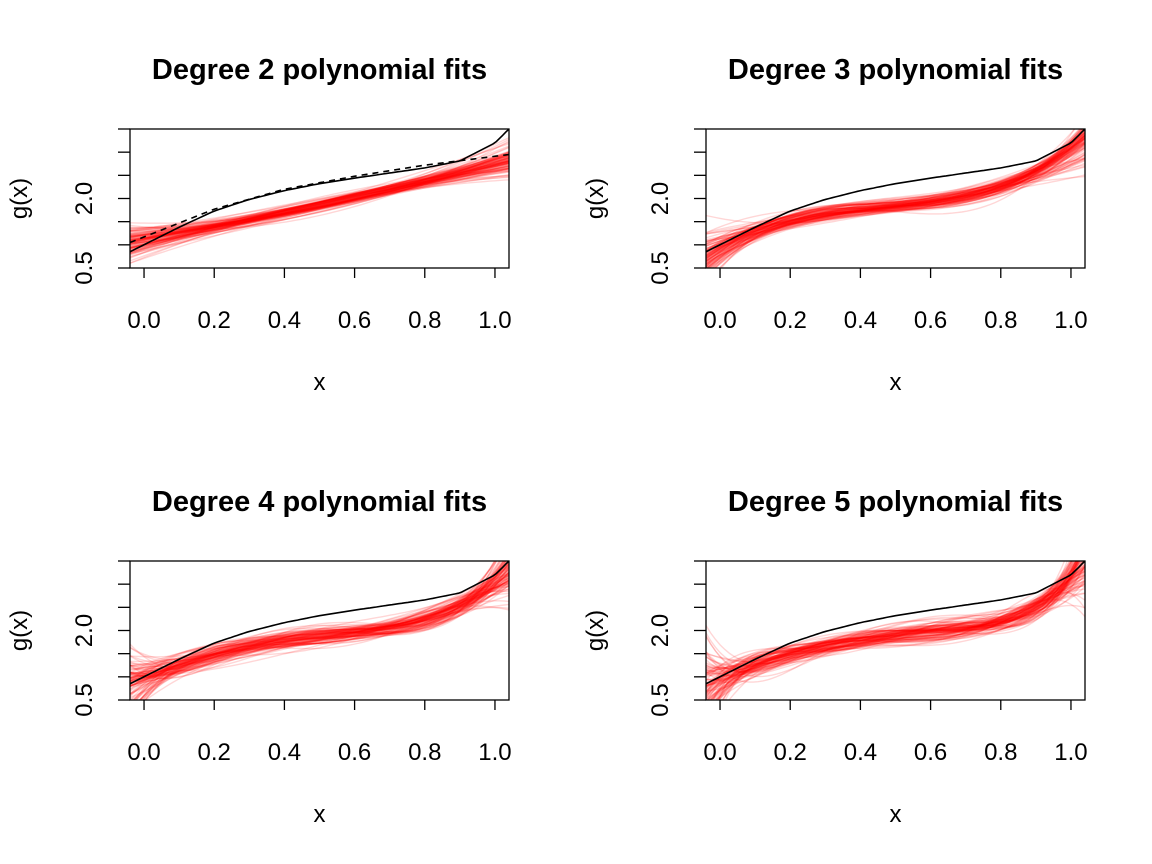  I want to click on fitted-curves, so click(319, 196).